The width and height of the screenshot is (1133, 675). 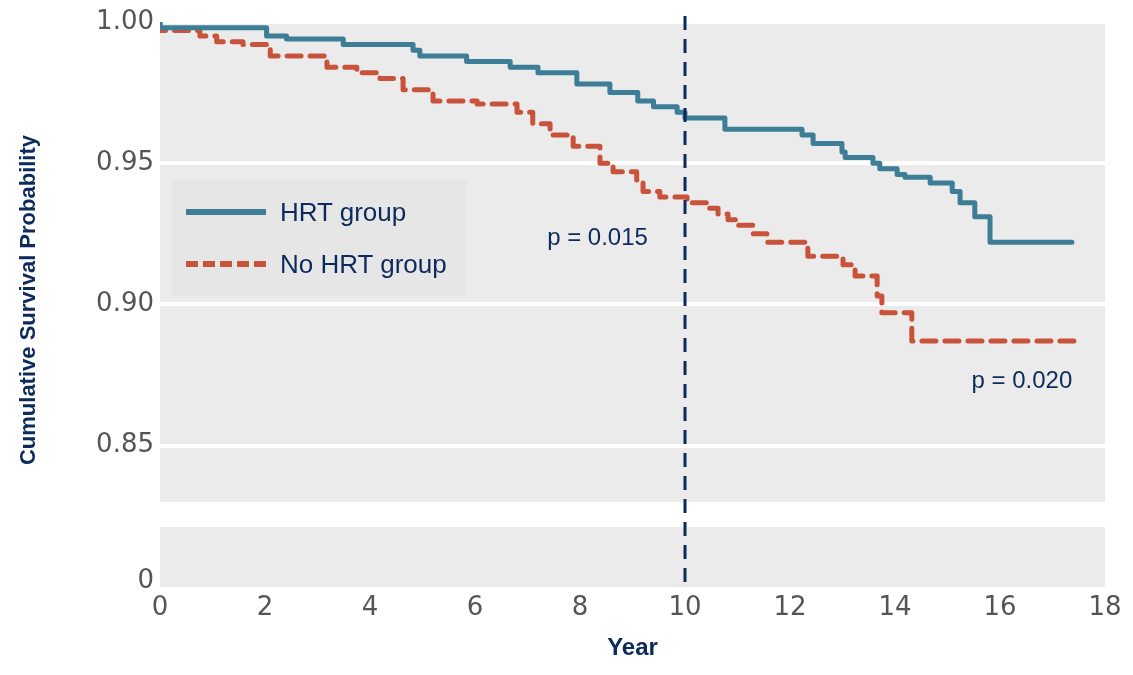 What do you see at coordinates (685, 606) in the screenshot?
I see `x-tick-label: 10` at bounding box center [685, 606].